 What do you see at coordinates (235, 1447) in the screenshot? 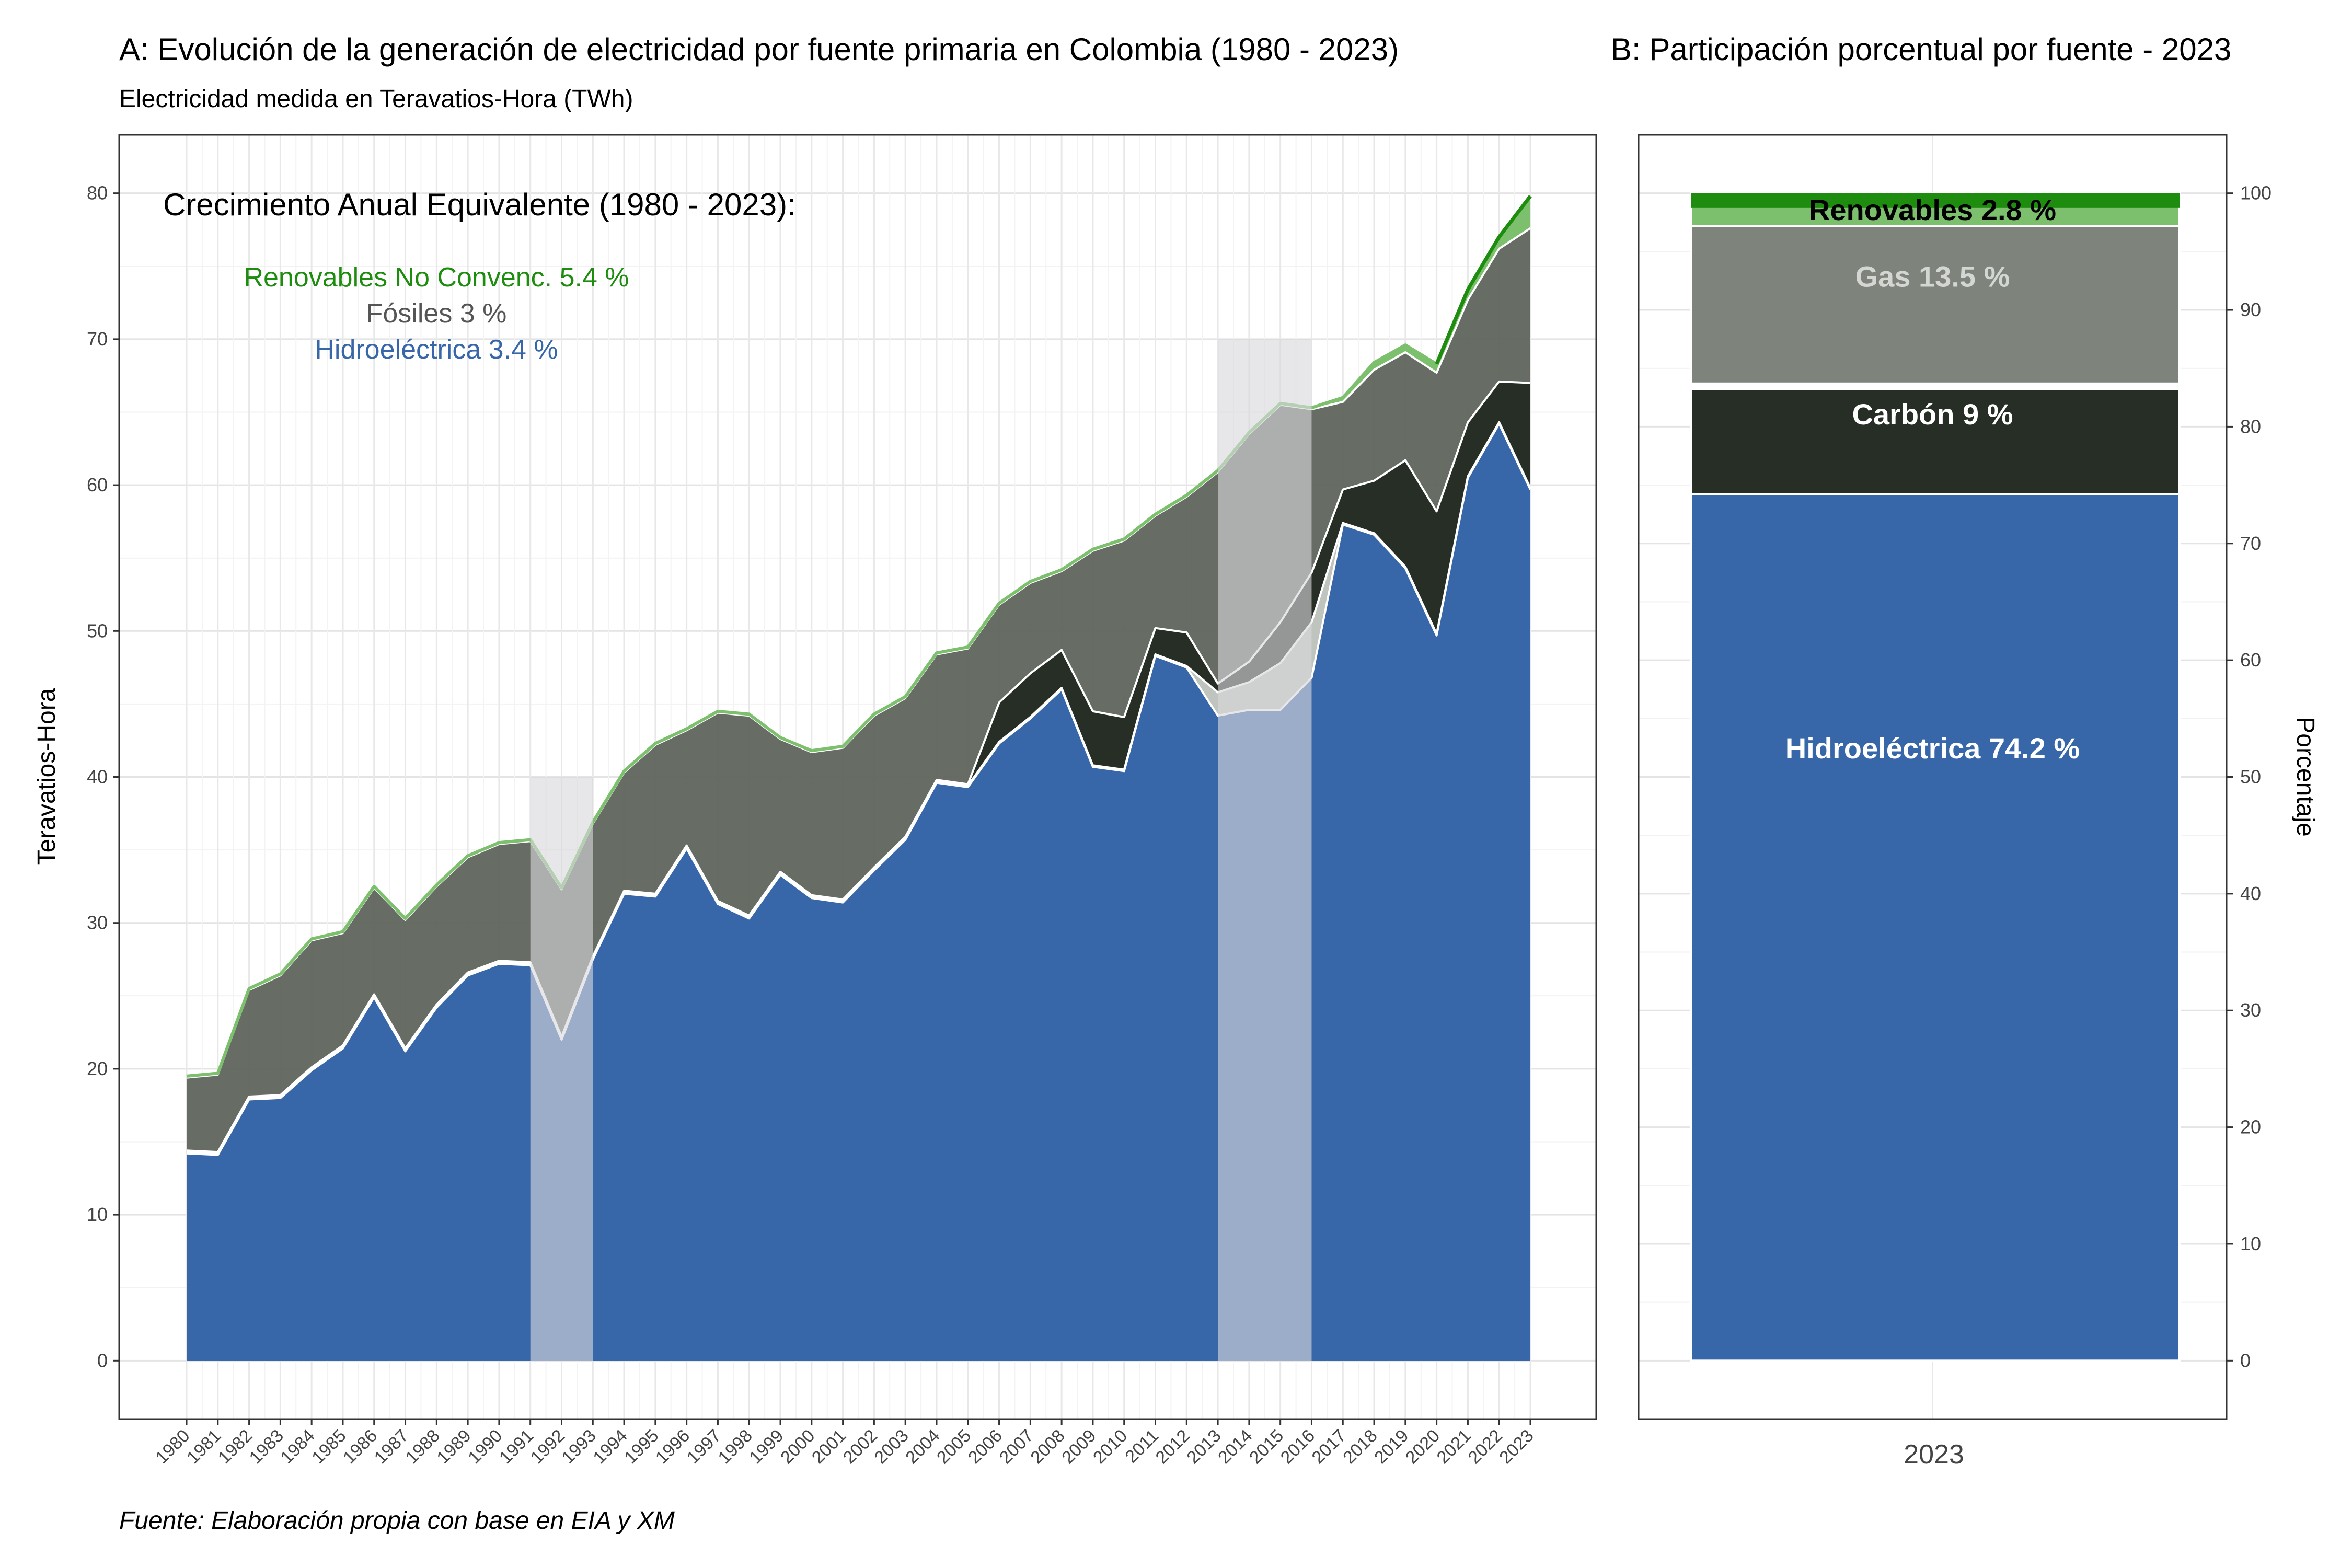
I see `x-tick-label: 1982` at bounding box center [235, 1447].